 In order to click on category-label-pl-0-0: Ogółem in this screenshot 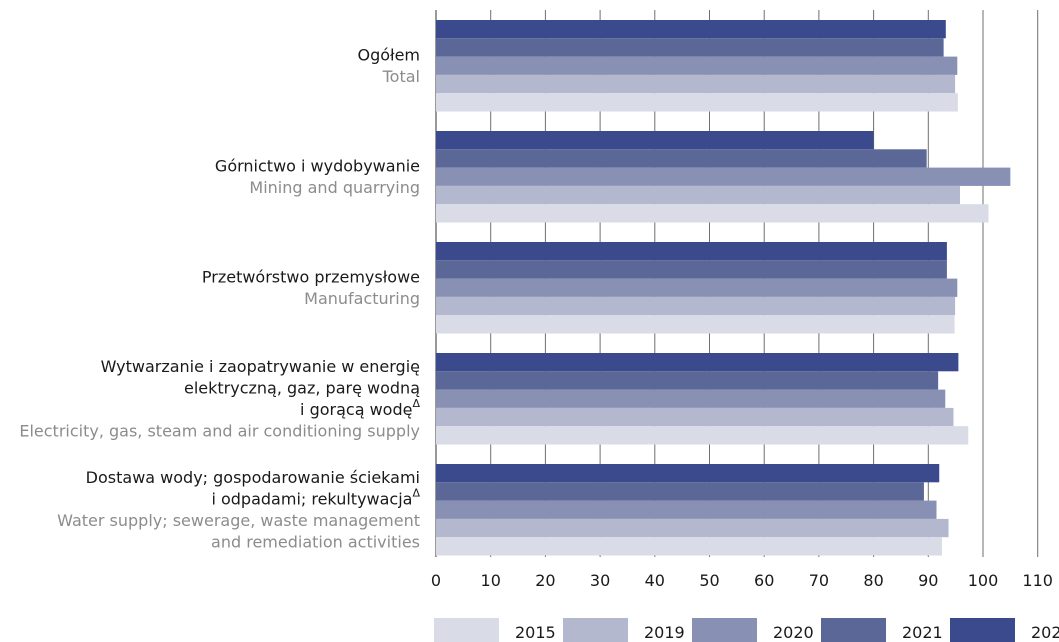, I will do `click(388, 55)`.